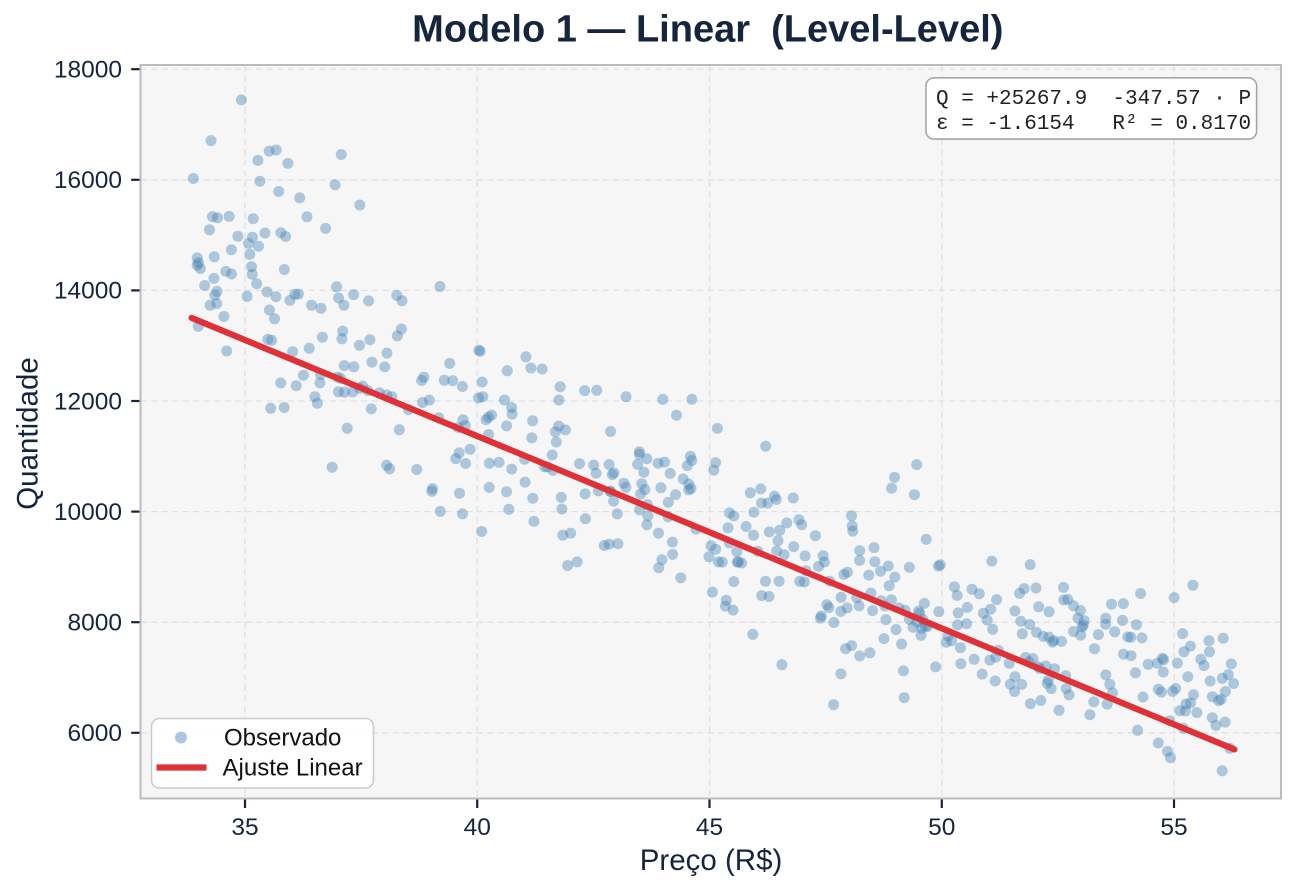 This screenshot has height=892, width=1298. What do you see at coordinates (709, 827) in the screenshot?
I see `svg-text: 45` at bounding box center [709, 827].